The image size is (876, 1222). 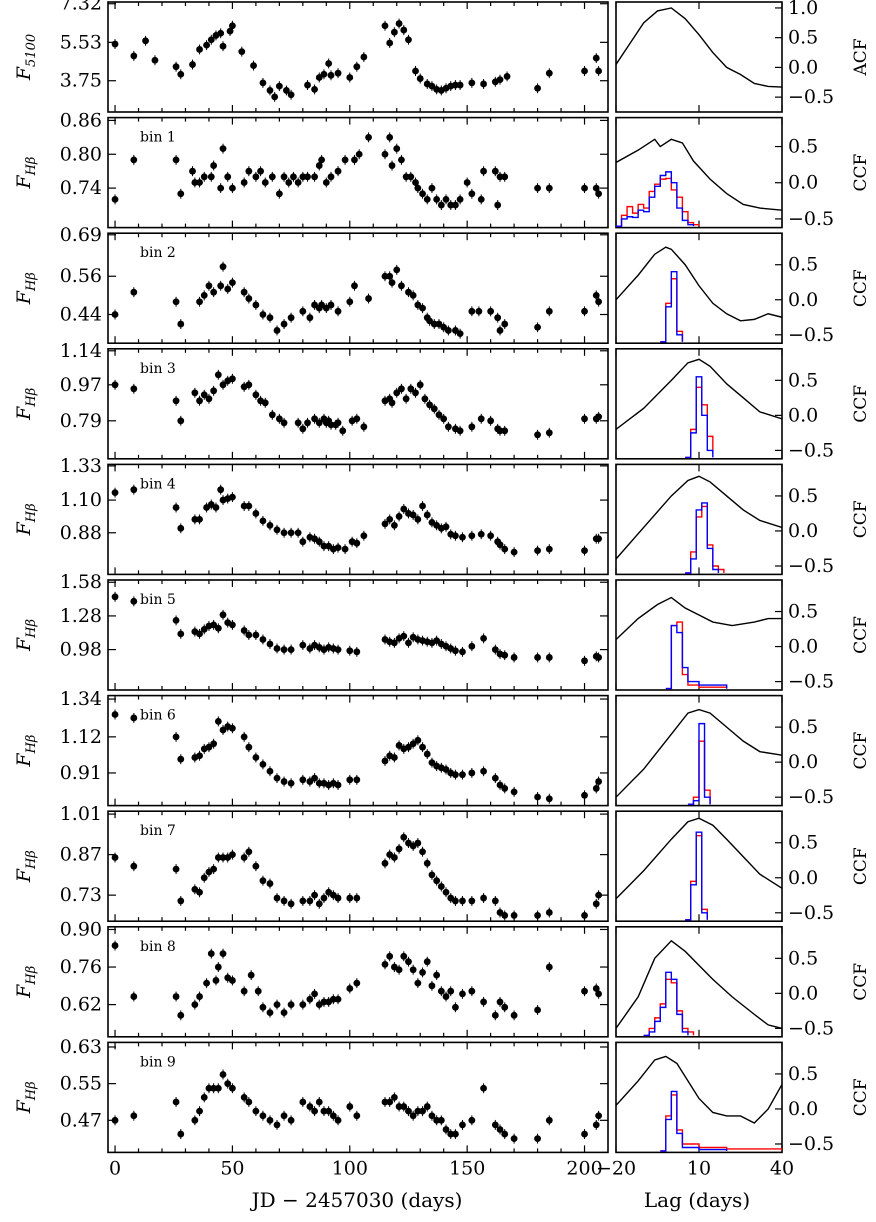 What do you see at coordinates (81, 1120) in the screenshot?
I see `y-tick-label: 0.47` at bounding box center [81, 1120].